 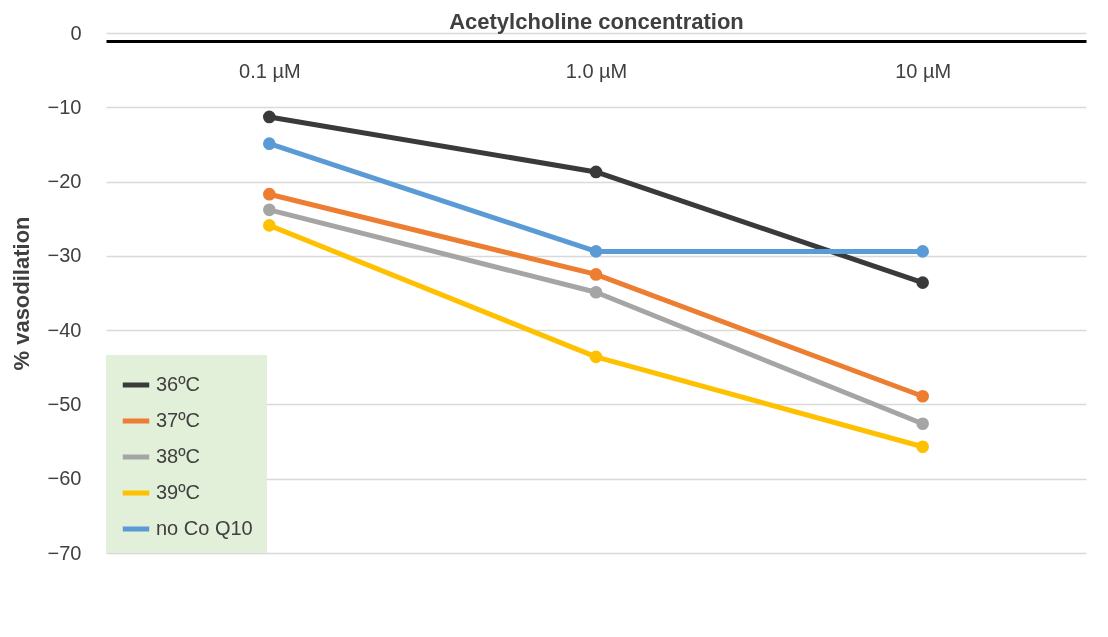 What do you see at coordinates (596, 70) in the screenshot?
I see `x-tick-label: 1.0 µM` at bounding box center [596, 70].